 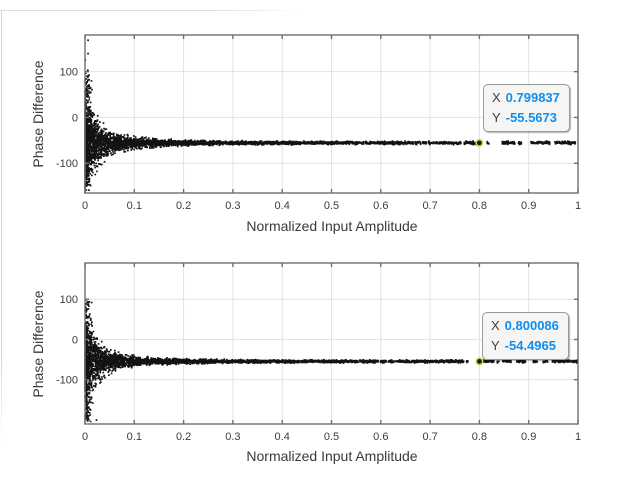 What do you see at coordinates (479, 142) in the screenshot?
I see `datatip-marker-top` at bounding box center [479, 142].